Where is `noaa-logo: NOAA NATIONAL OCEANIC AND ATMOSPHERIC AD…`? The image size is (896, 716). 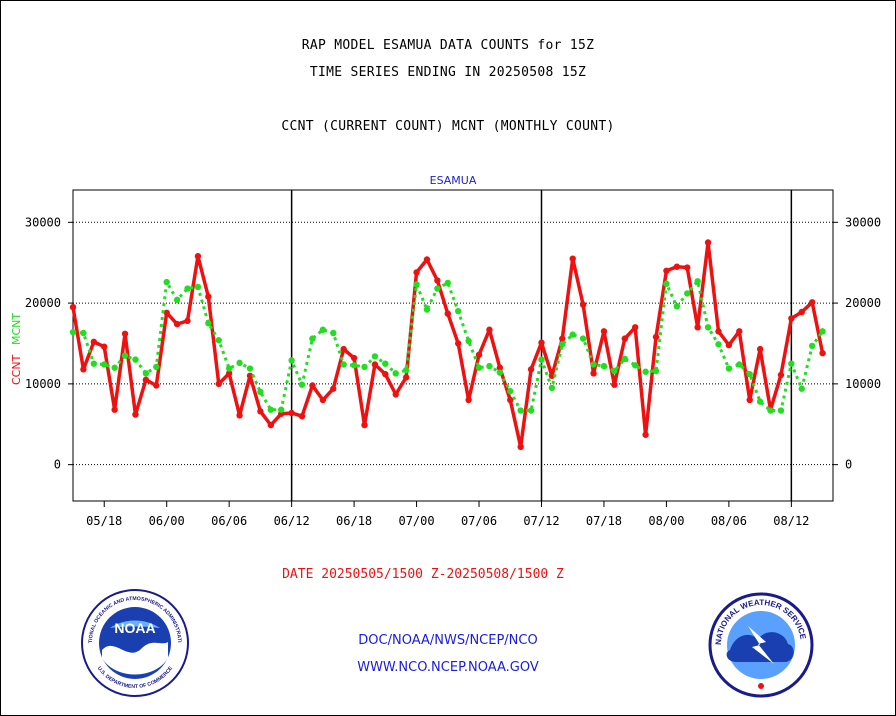
noaa-logo: NOAA NATIONAL OCEANIC AND ATMOSPHERIC AD… is located at coordinates (134, 642).